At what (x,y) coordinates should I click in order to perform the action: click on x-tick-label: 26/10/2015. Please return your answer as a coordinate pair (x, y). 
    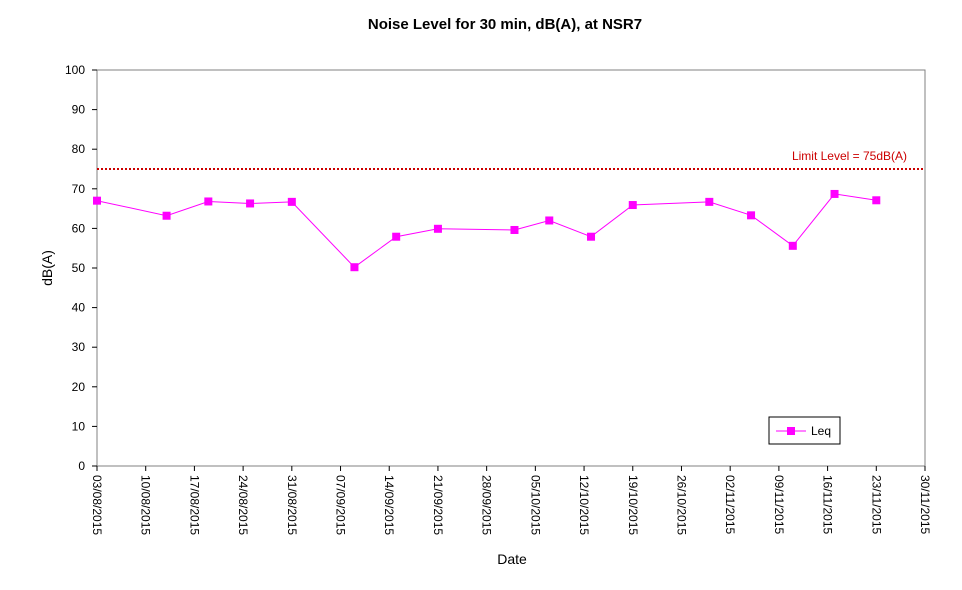
    Looking at the image, I should click on (681, 505).